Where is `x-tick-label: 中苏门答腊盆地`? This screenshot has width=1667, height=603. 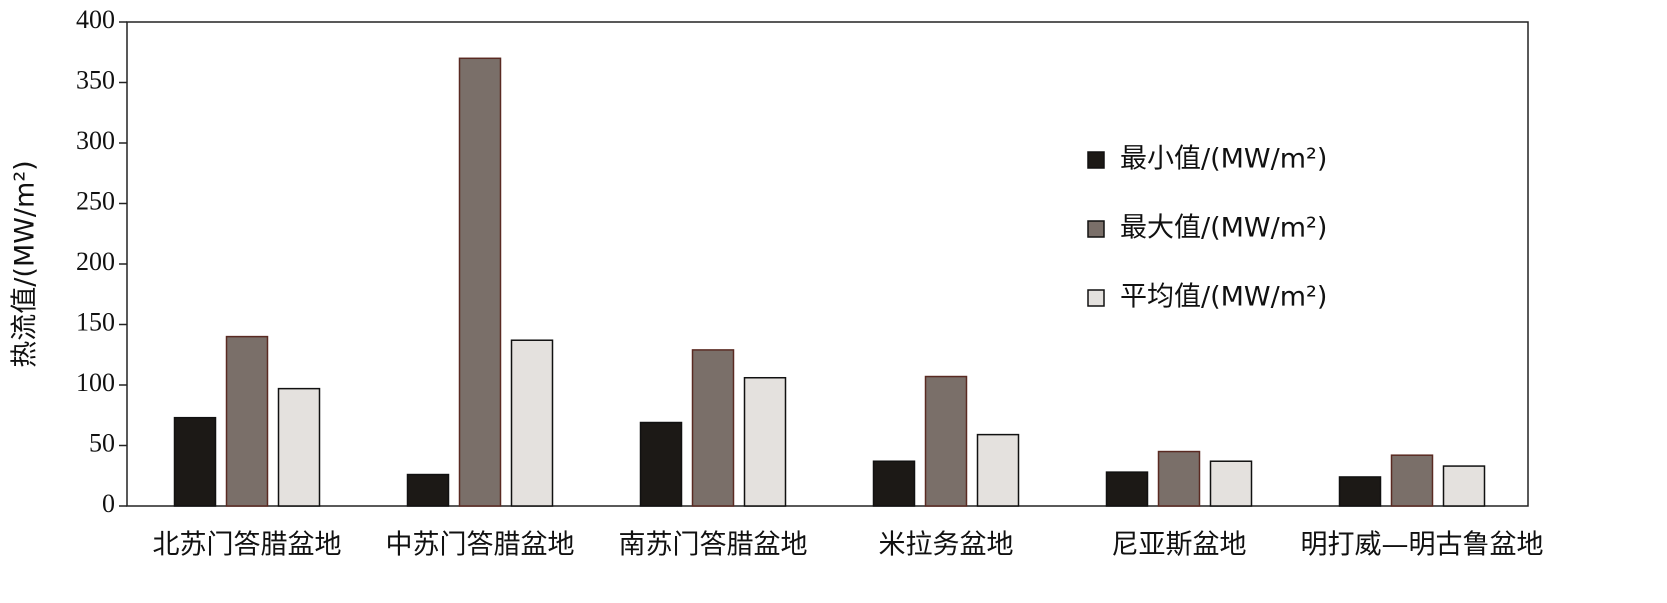
x-tick-label: 中苏门答腊盆地 is located at coordinates (480, 545).